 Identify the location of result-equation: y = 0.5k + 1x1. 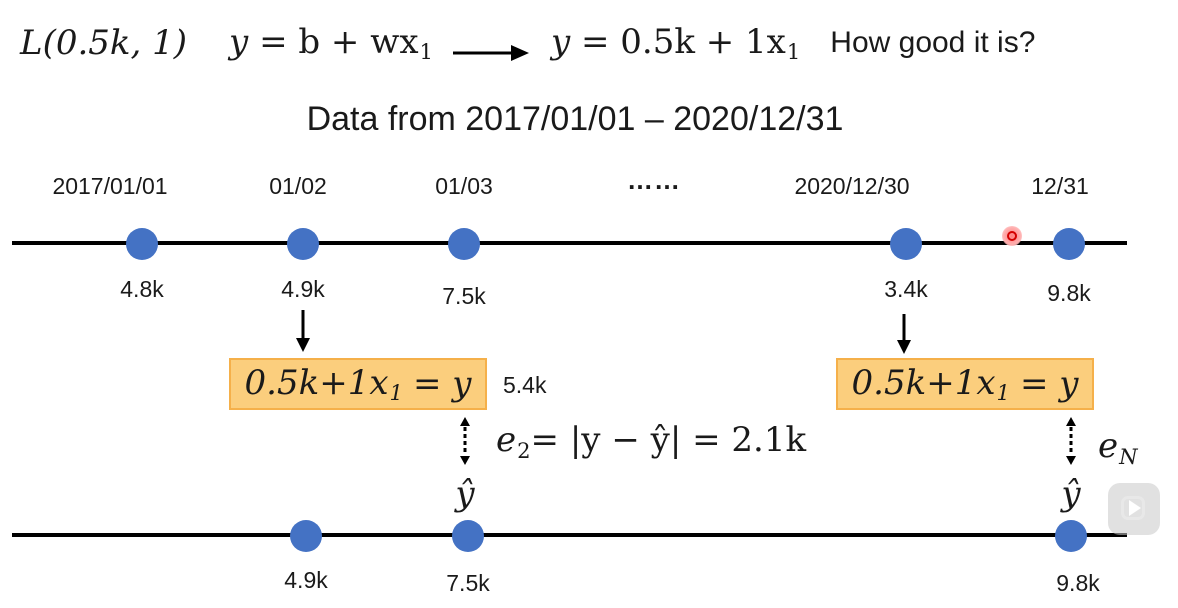
(675, 43).